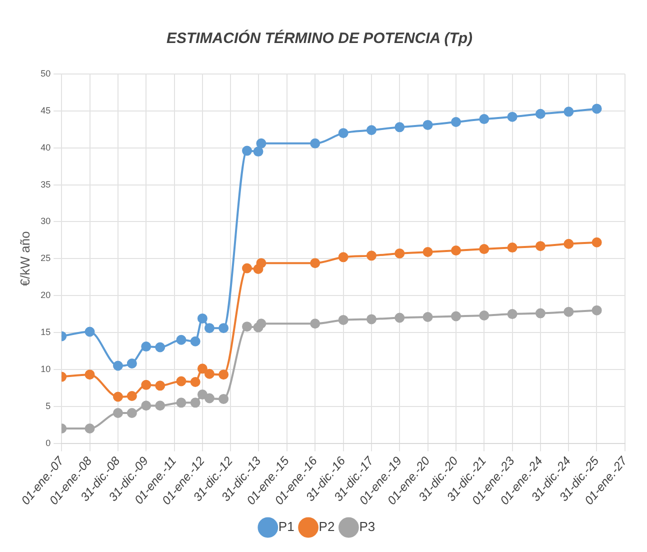  Describe the element at coordinates (45, 295) in the screenshot. I see `y-tick-label: 20` at that location.